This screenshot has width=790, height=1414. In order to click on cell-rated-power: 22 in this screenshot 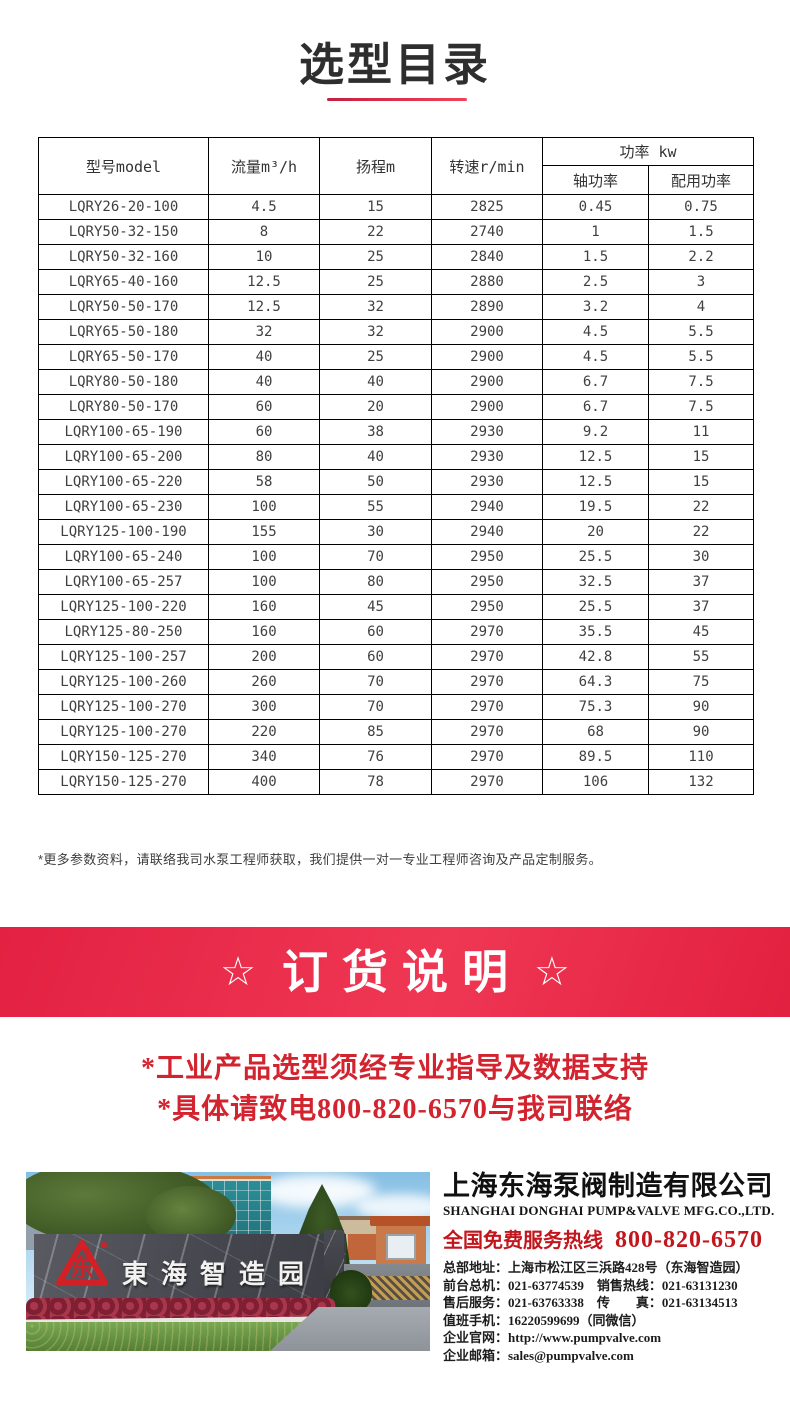, I will do `click(701, 507)`.